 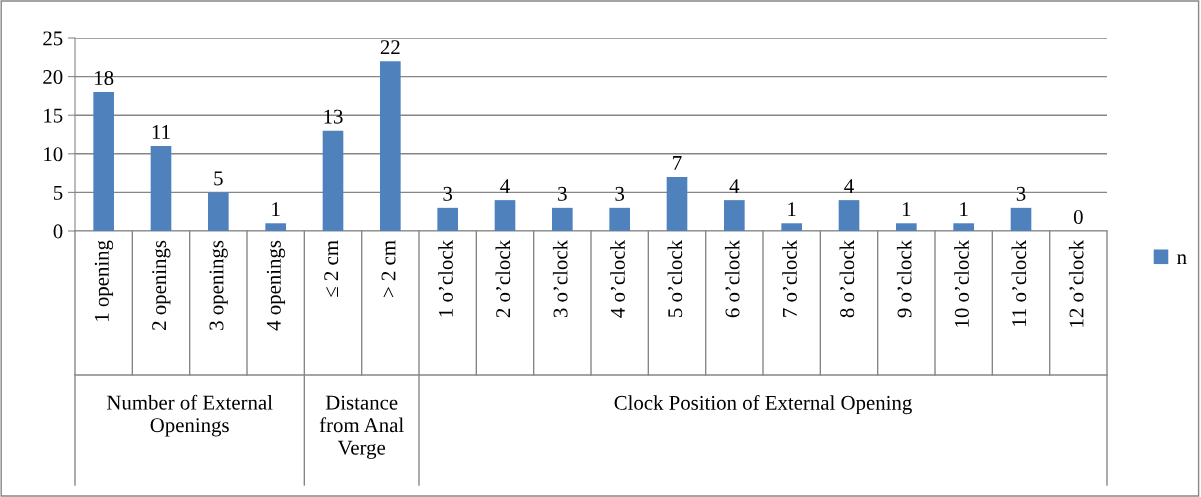 What do you see at coordinates (331, 268) in the screenshot?
I see `x-tick-label: ≤ 2 cm` at bounding box center [331, 268].